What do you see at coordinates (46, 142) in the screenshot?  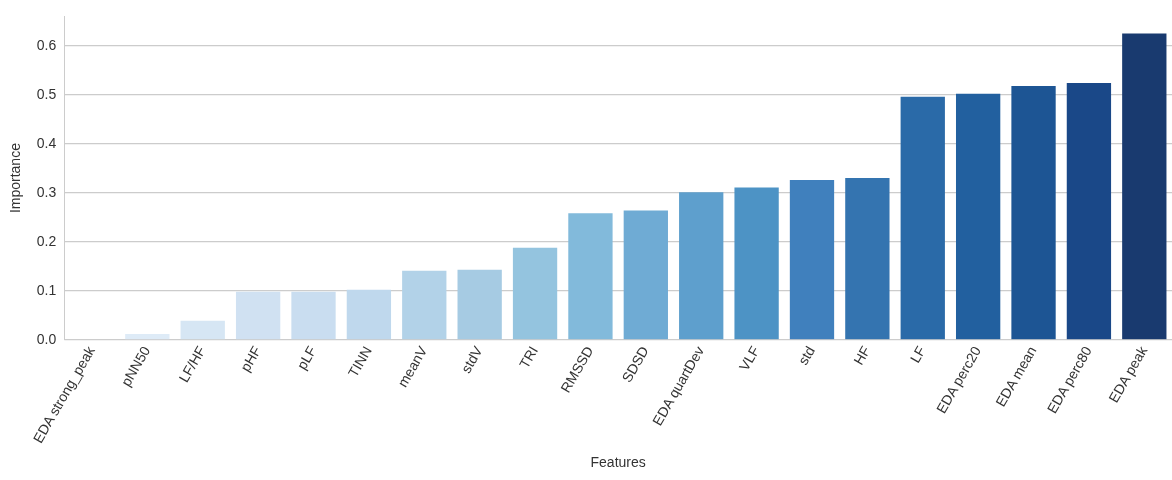 I see `y-tick-label: 0.4` at bounding box center [46, 142].